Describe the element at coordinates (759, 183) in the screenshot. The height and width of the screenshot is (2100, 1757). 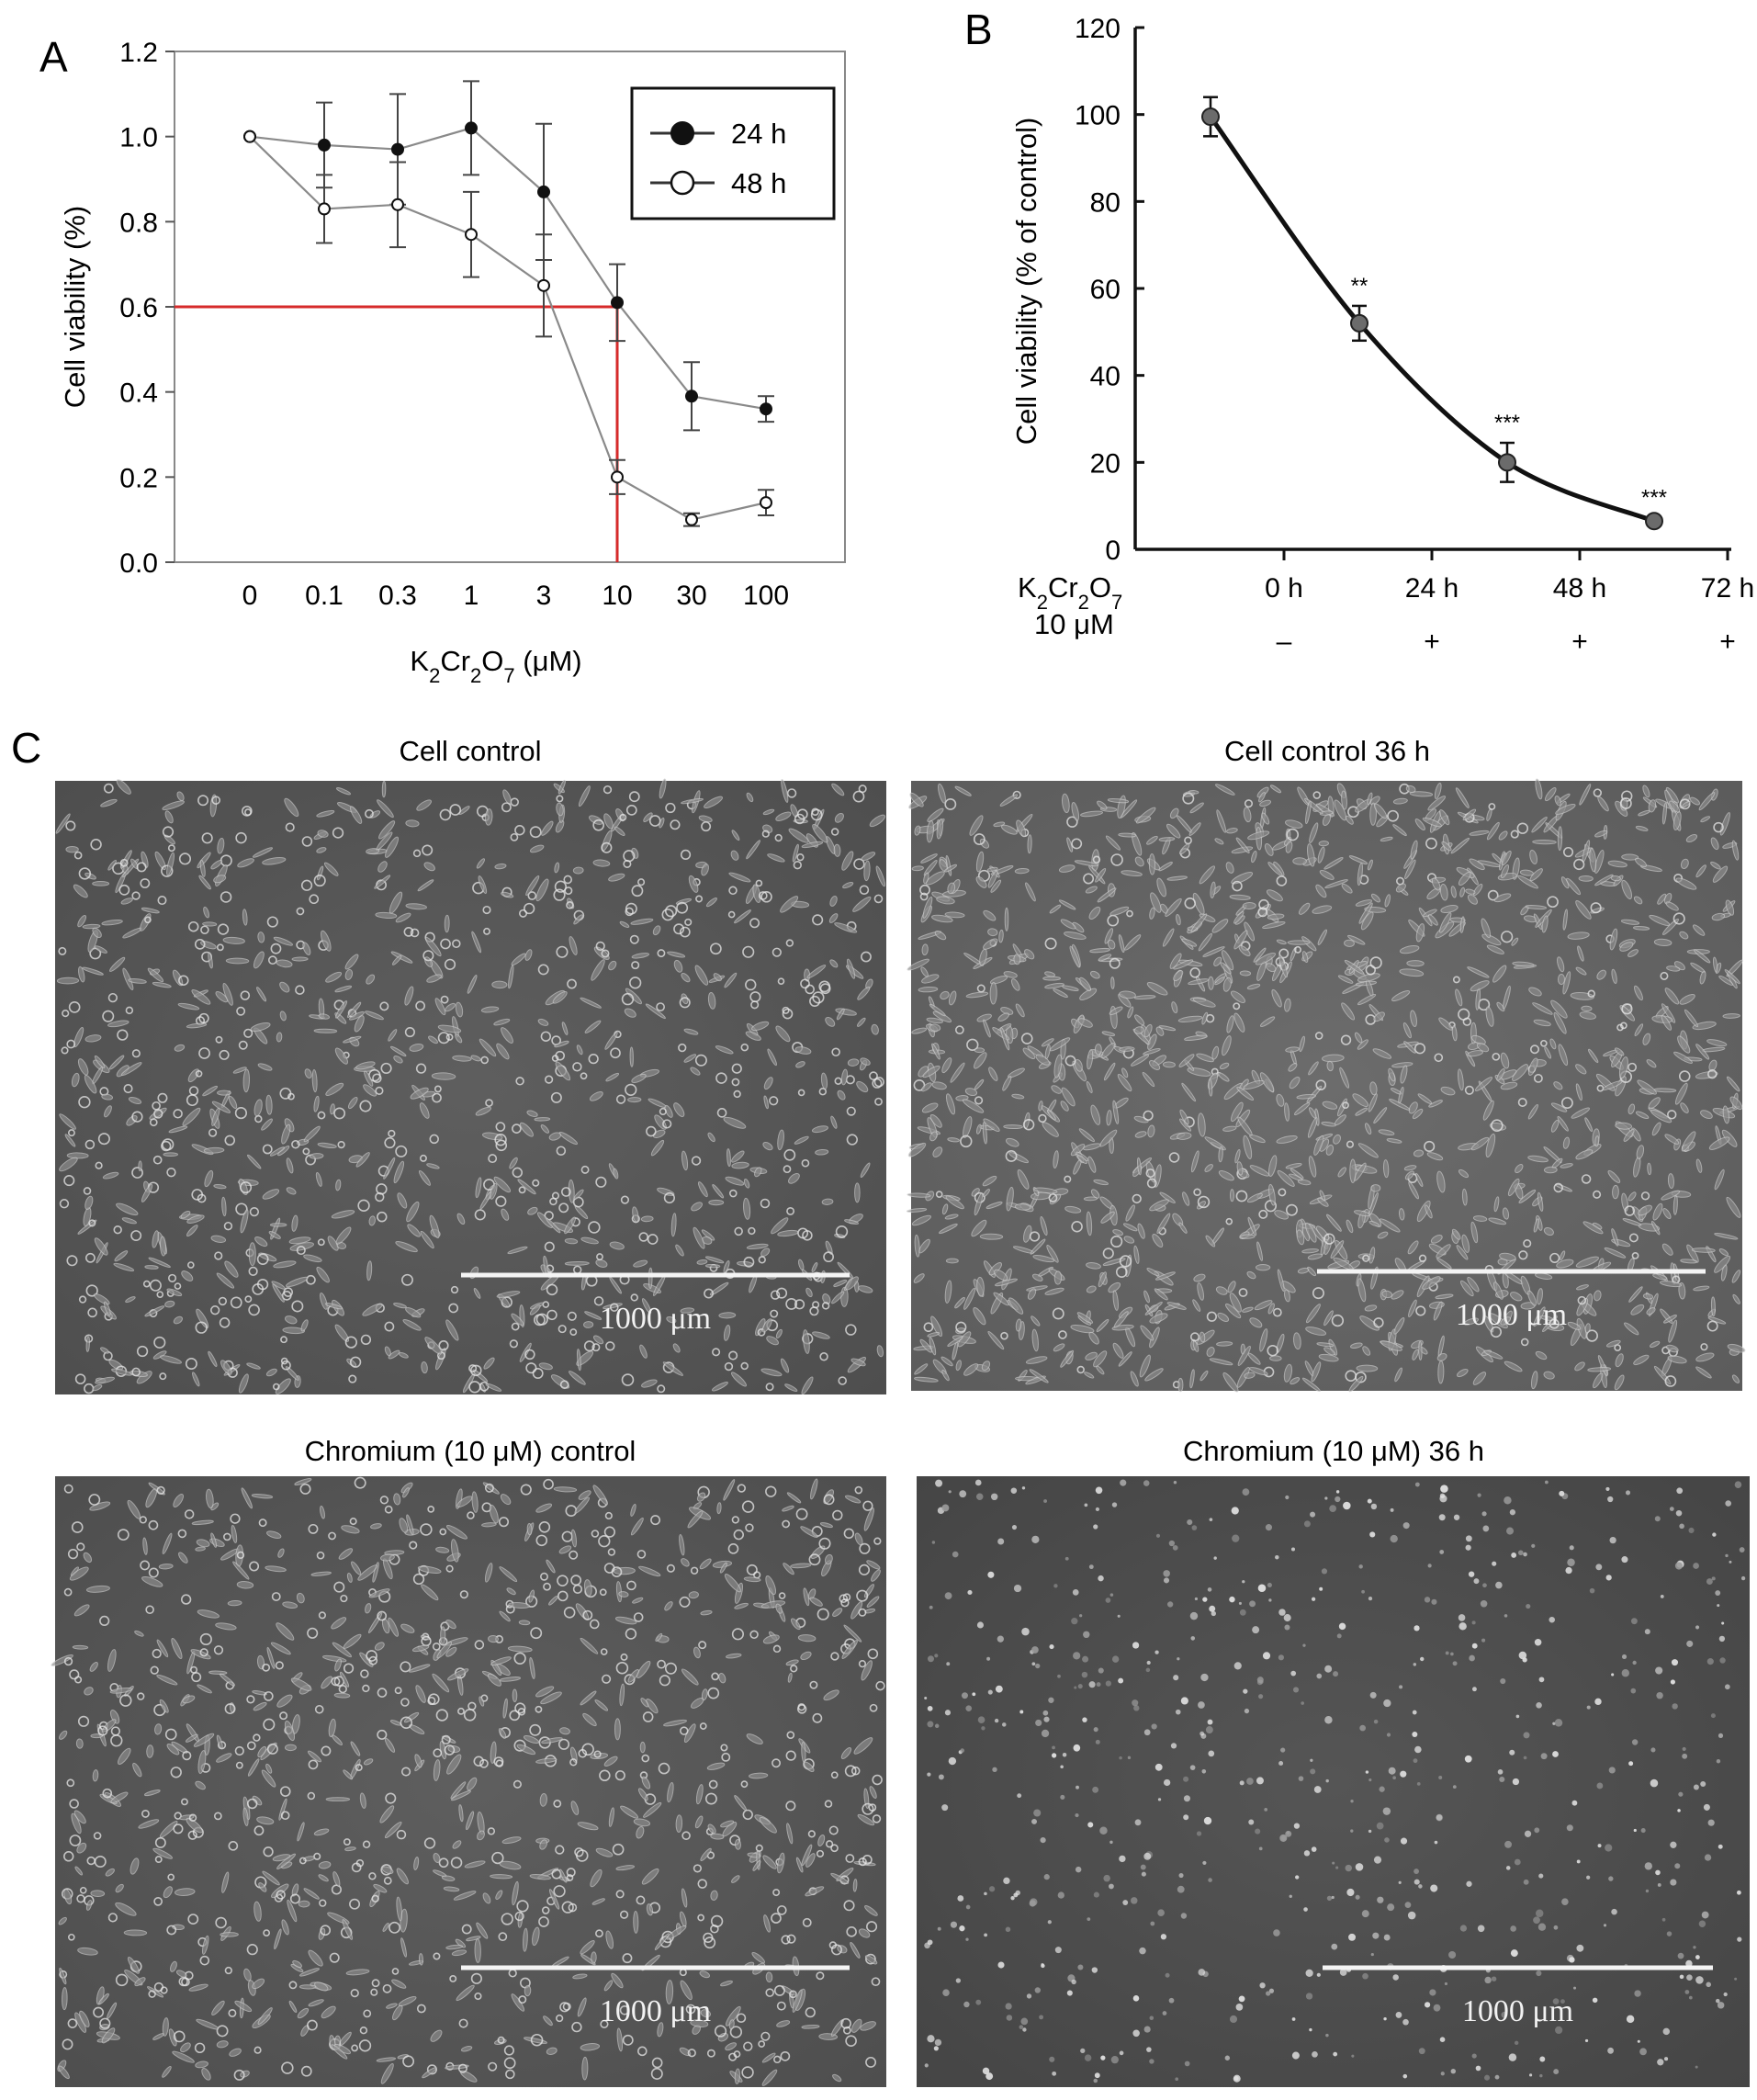
I see `legend-label-48h: 48 h` at that location.